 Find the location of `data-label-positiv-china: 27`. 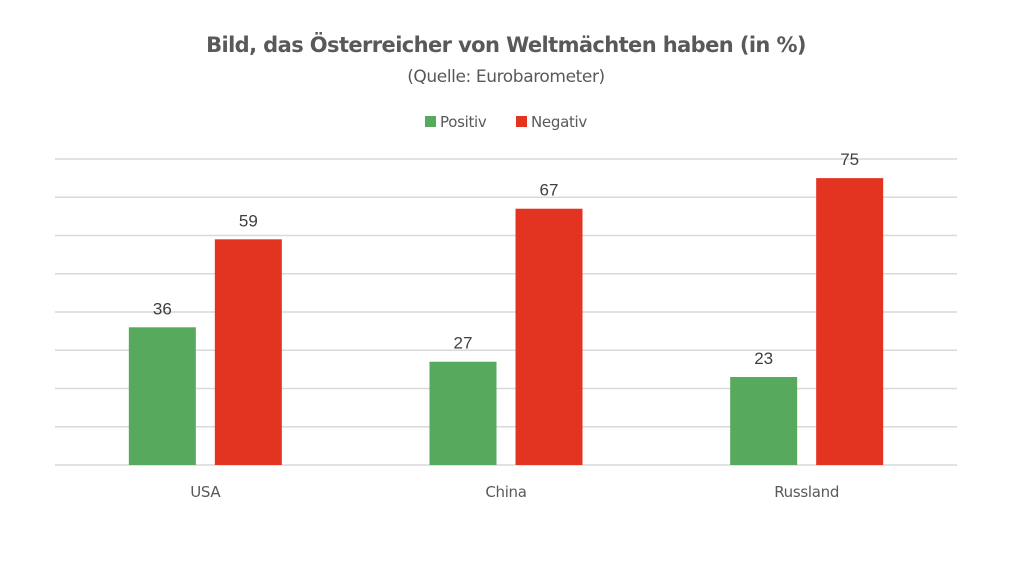

data-label-positiv-china: 27 is located at coordinates (463, 343).